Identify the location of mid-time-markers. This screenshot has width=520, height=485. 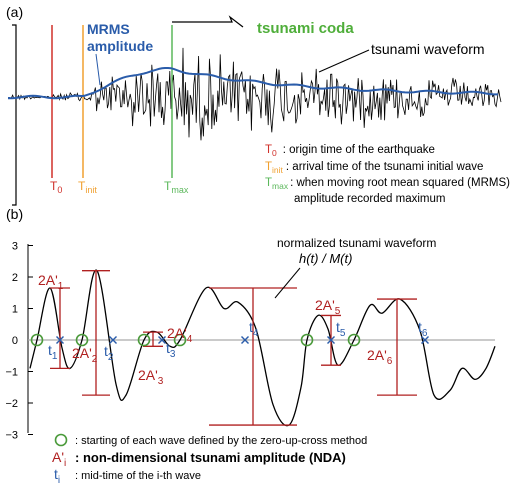
(242, 340).